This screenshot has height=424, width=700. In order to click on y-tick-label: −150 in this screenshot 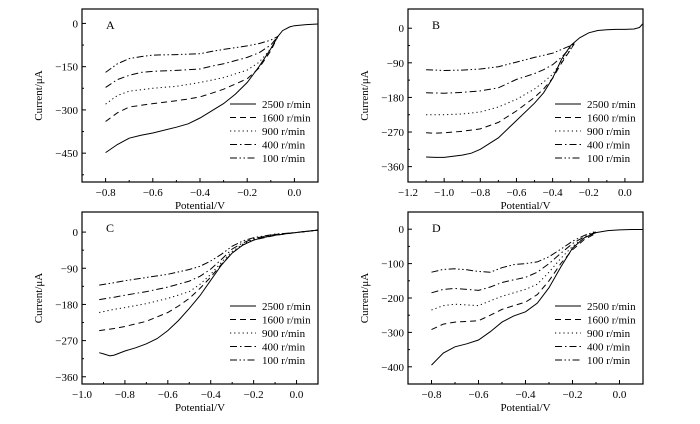, I will do `click(66, 68)`.